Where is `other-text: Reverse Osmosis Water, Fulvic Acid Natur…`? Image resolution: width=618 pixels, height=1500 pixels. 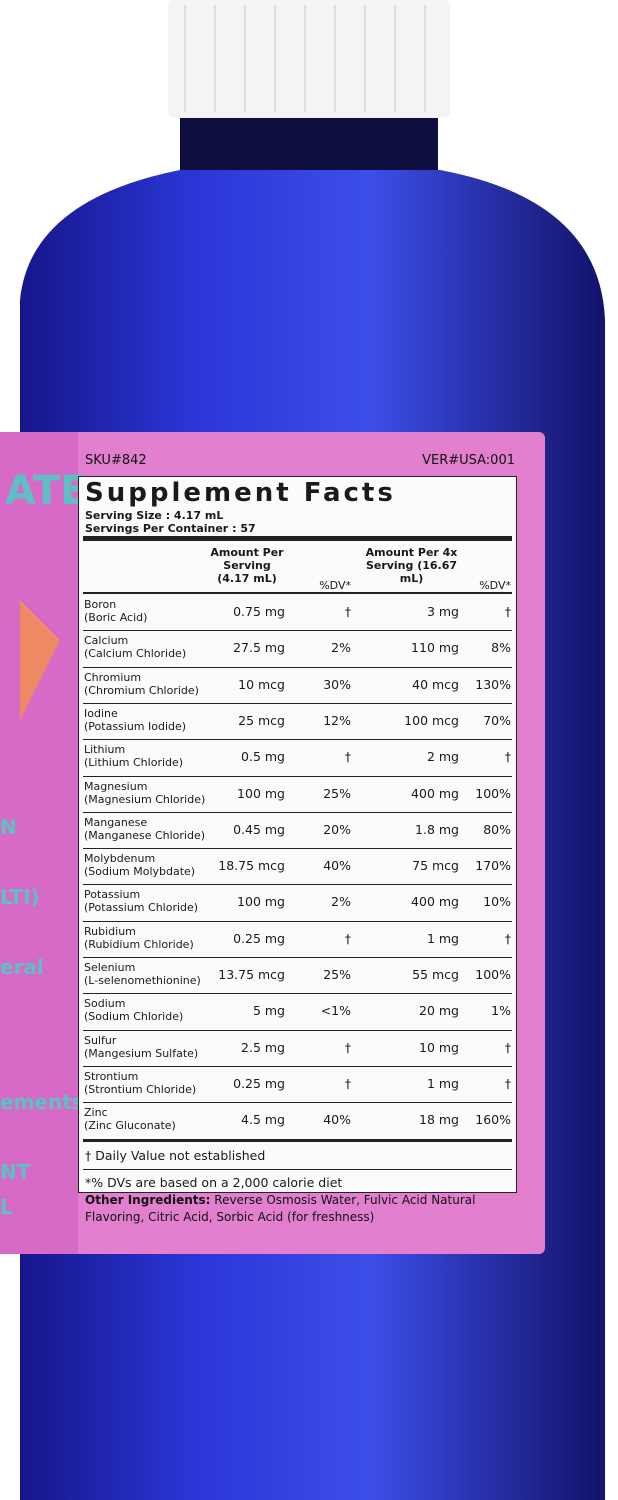
other-text: Reverse Osmosis Water, Fulvic Acid Natur… is located at coordinates (280, 1208).